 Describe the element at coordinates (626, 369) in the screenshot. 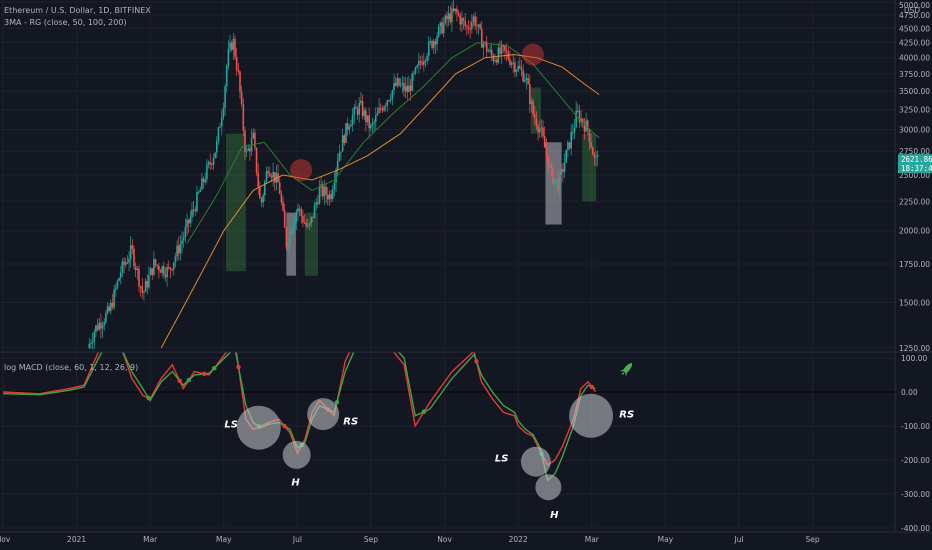

I see `rocket-icon` at that location.